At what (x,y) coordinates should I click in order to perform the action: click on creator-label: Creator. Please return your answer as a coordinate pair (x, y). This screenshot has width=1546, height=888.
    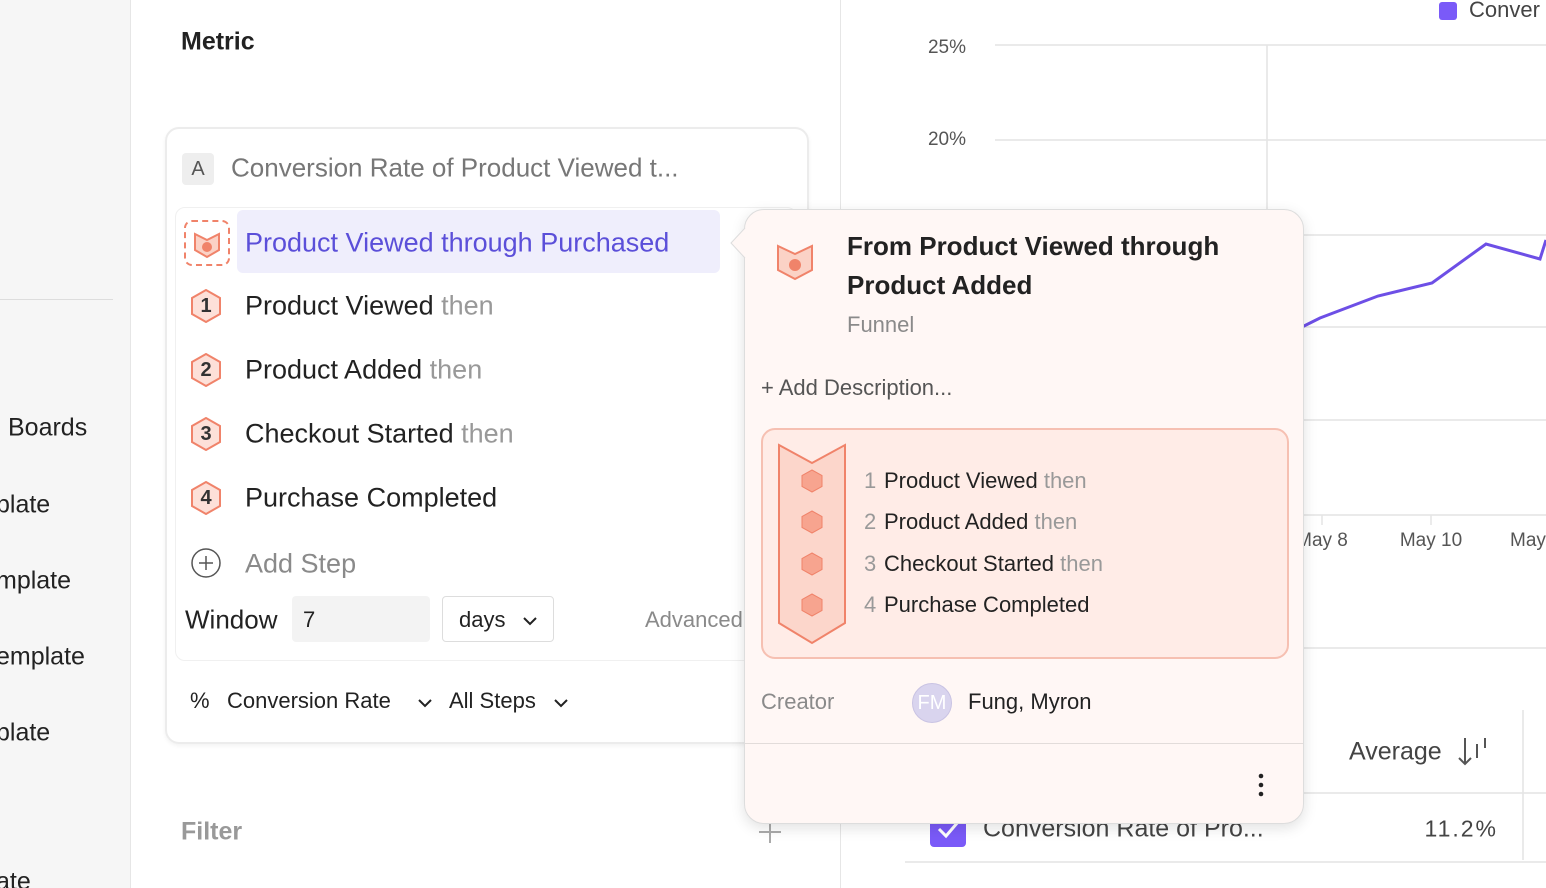
    Looking at the image, I should click on (798, 701).